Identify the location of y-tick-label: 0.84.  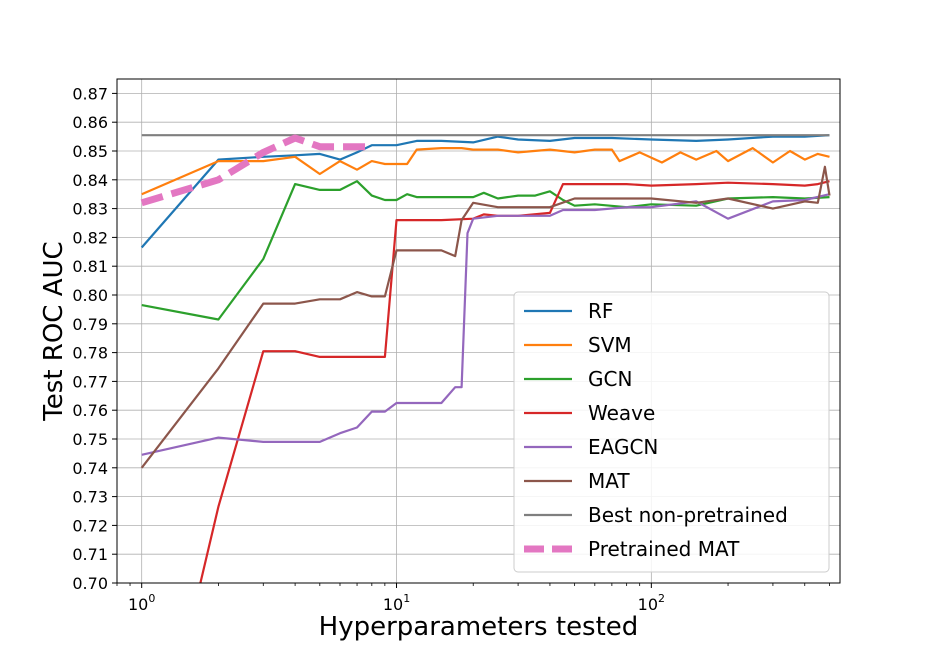
(90, 180).